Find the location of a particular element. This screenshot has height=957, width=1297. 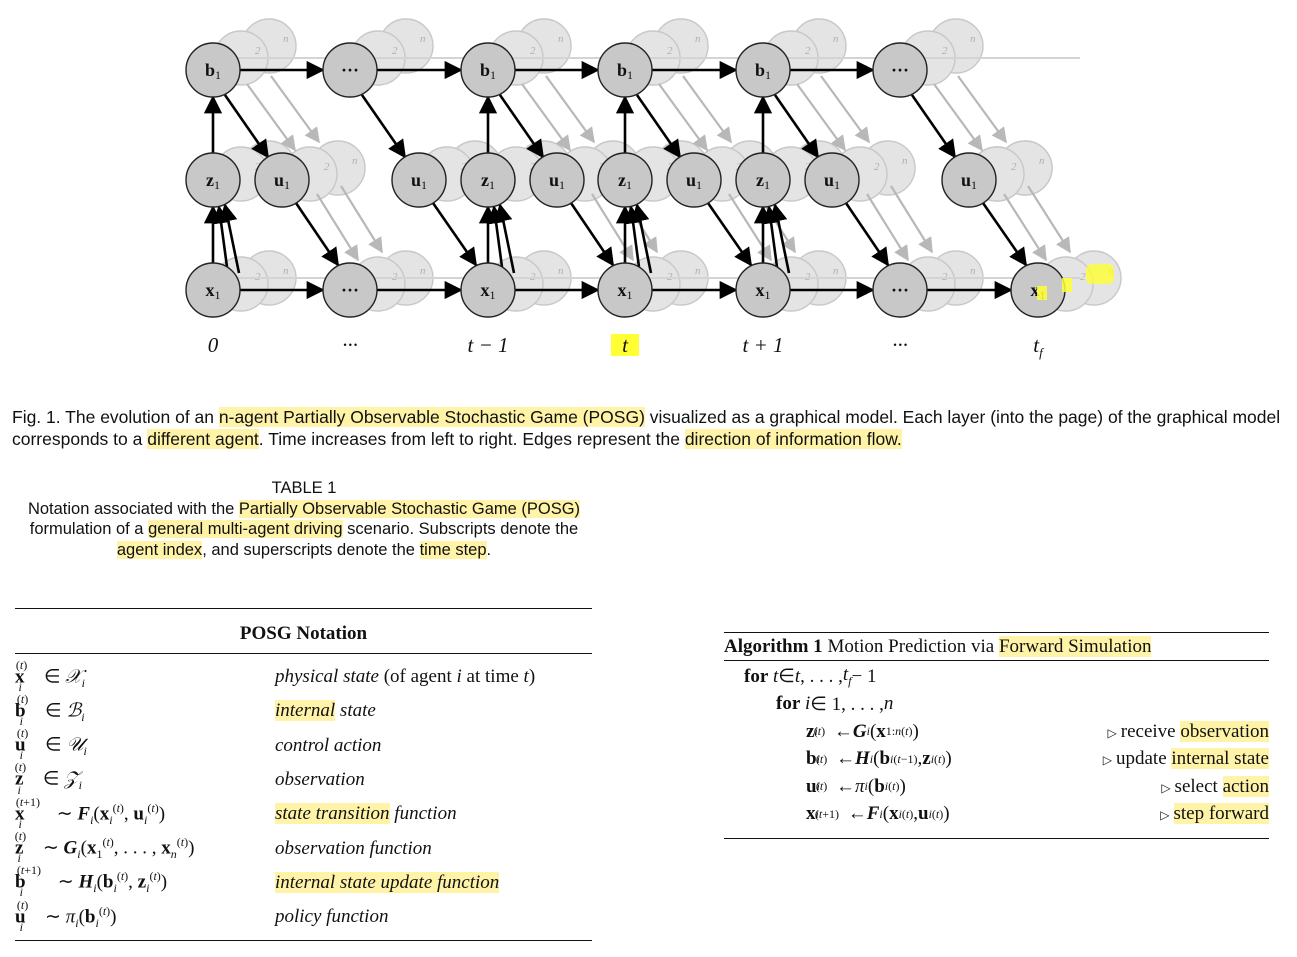

table-caption-highlight-agent-index: agent index is located at coordinates (159, 549).